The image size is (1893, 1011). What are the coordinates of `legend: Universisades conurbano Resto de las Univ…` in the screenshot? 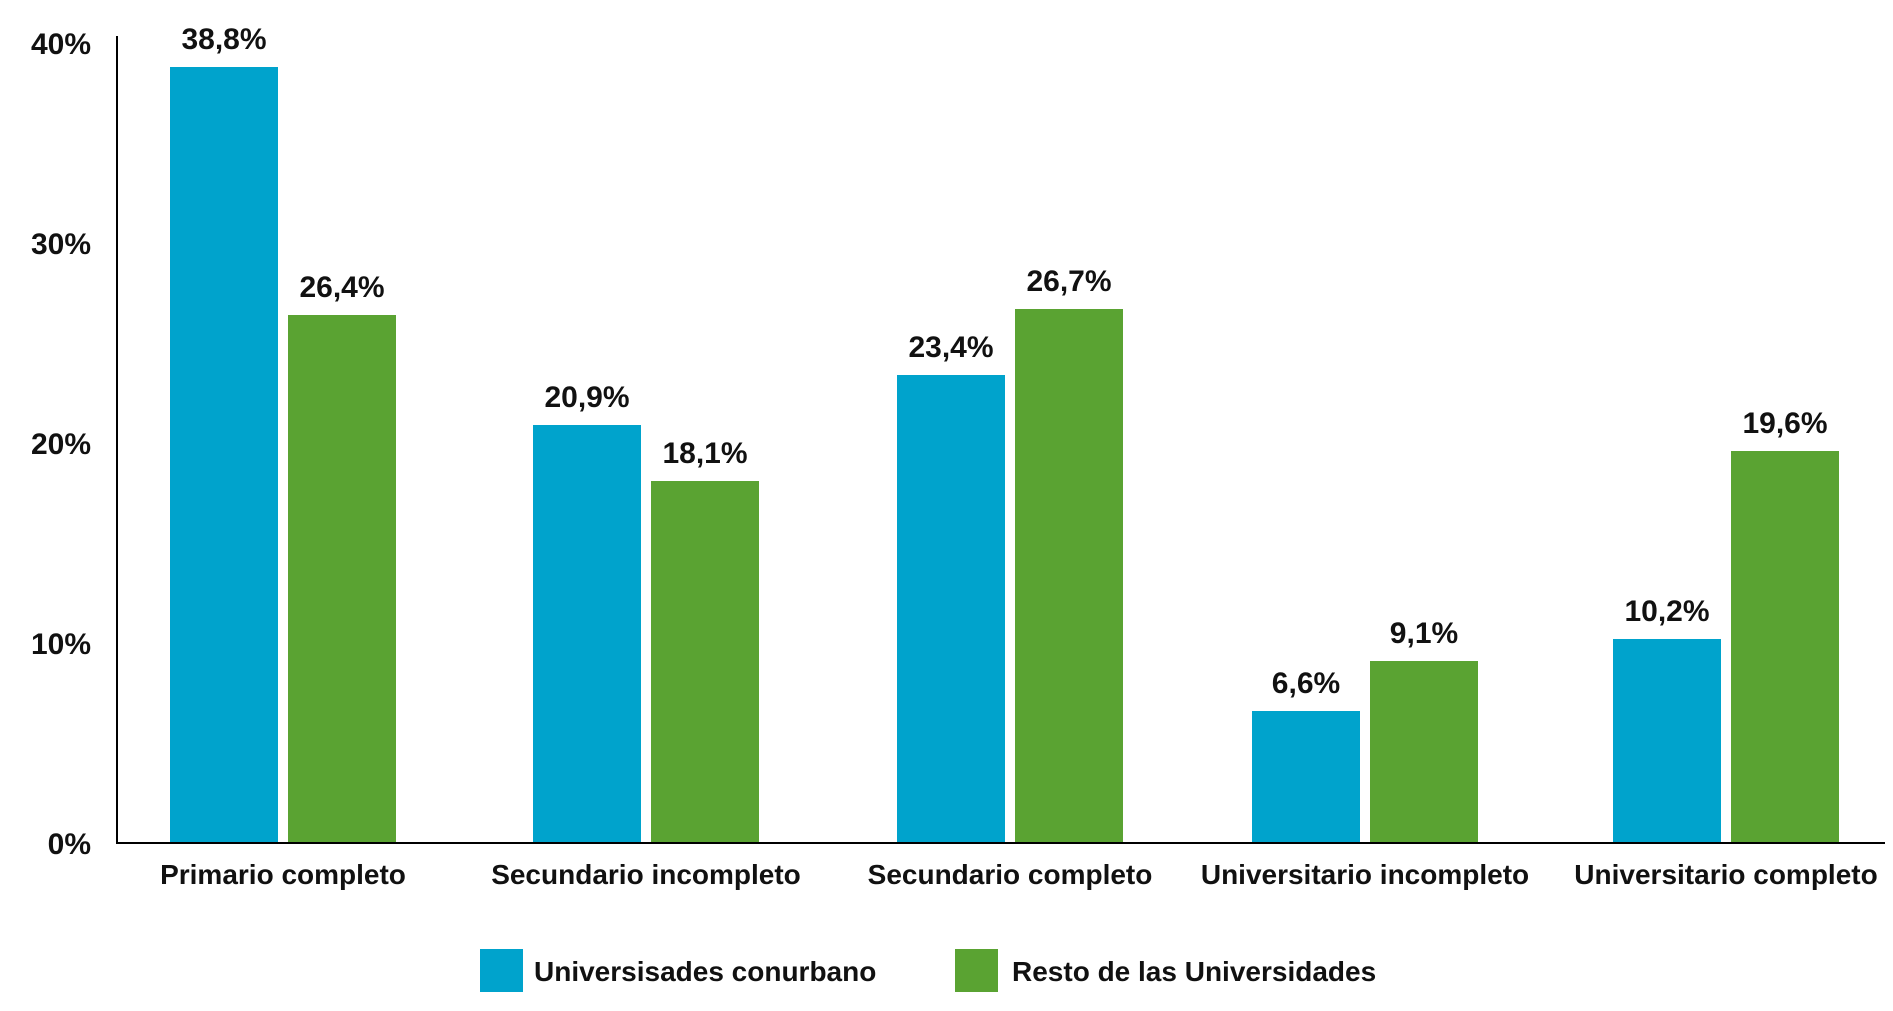 It's located at (928, 970).